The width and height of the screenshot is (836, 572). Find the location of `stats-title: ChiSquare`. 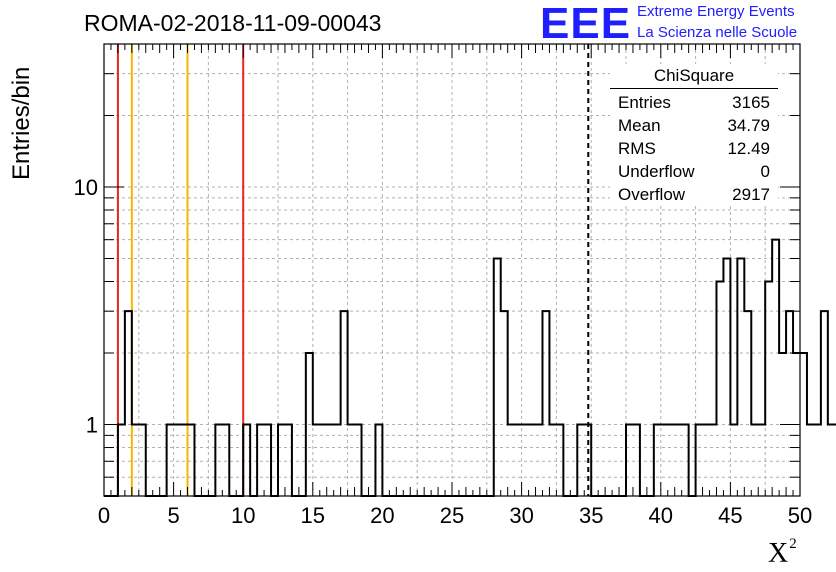

stats-title: ChiSquare is located at coordinates (694, 76).